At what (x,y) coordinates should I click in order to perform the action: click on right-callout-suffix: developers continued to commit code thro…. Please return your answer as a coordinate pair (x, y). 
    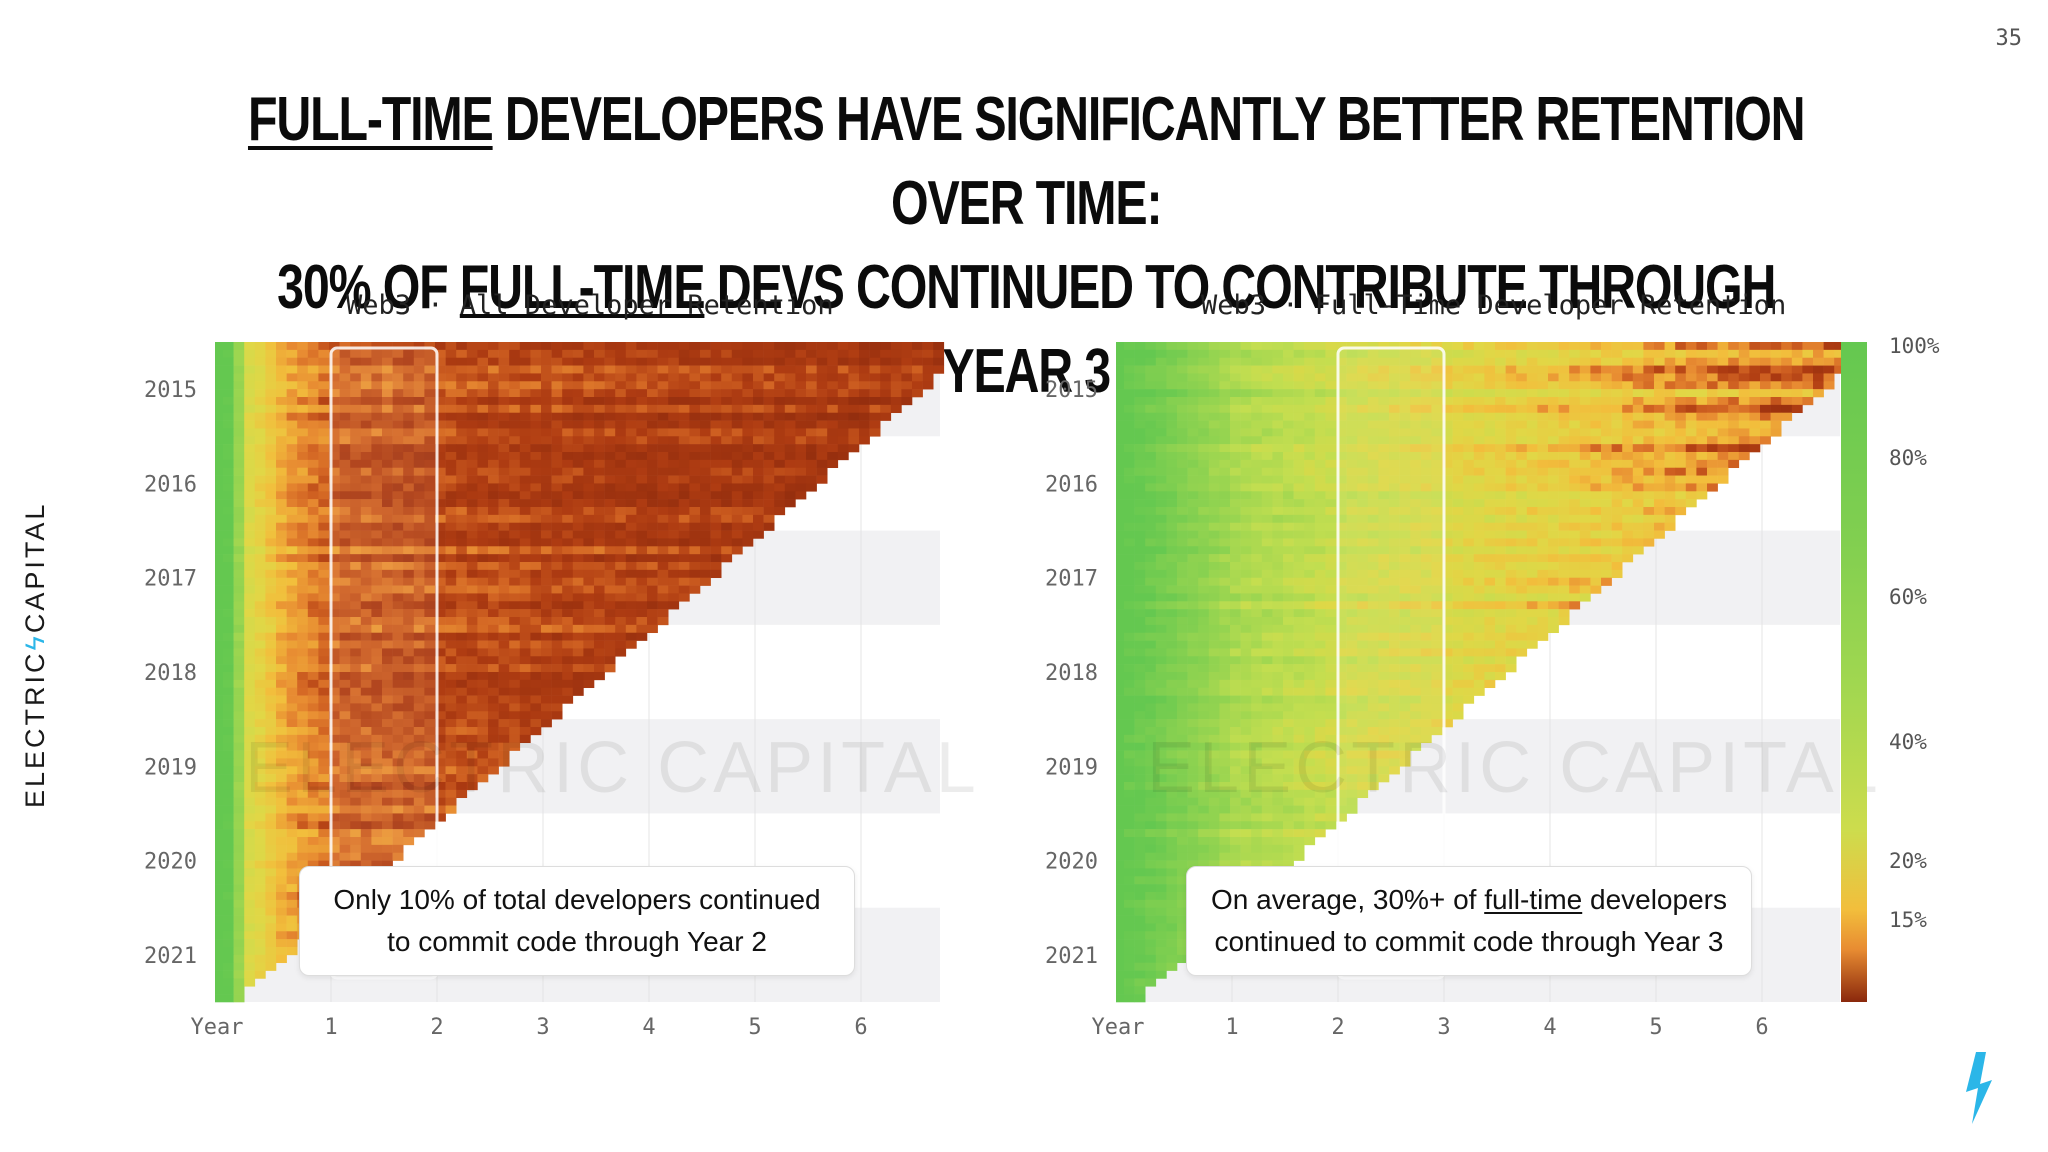
    Looking at the image, I should click on (1470, 920).